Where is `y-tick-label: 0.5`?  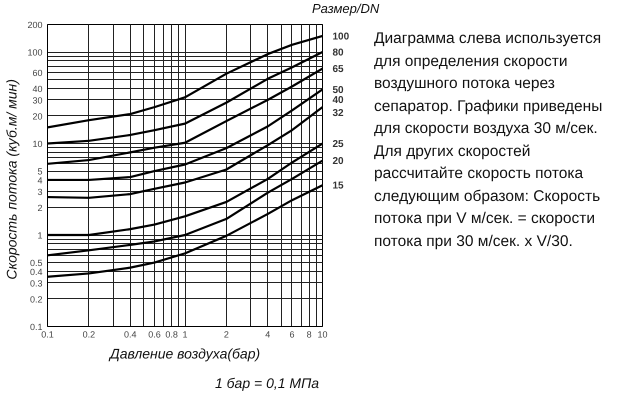
y-tick-label: 0.5 is located at coordinates (36, 263).